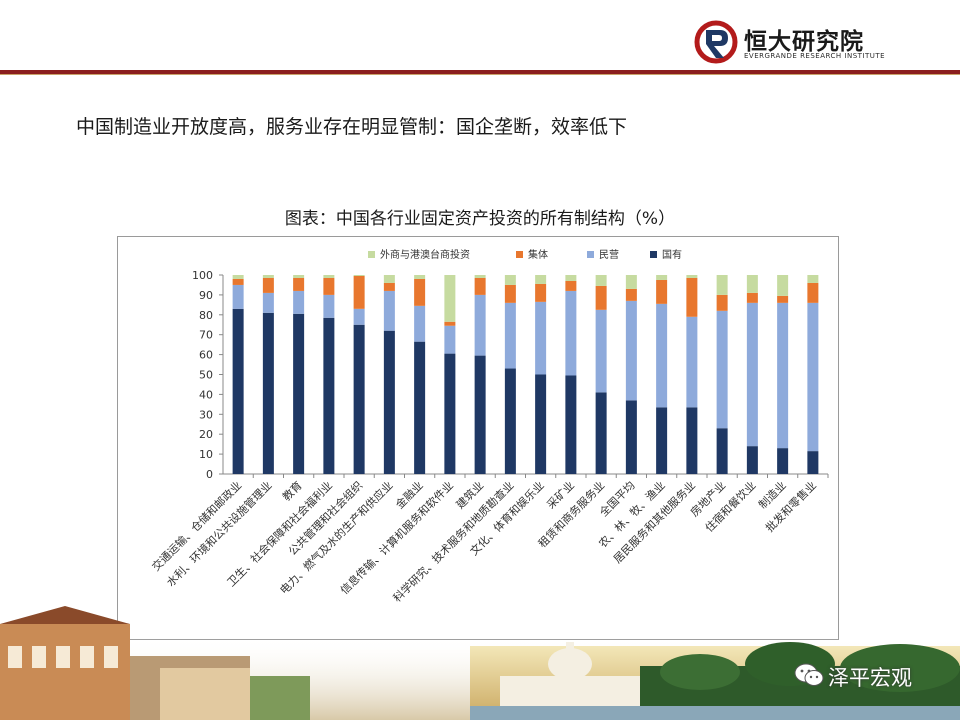 Image resolution: width=960 pixels, height=720 pixels. I want to click on y-tick-label: 60, so click(206, 355).